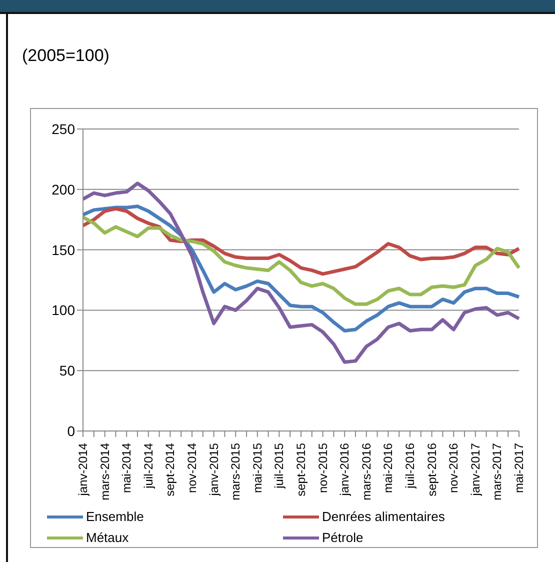 This screenshot has height=562, width=555. I want to click on x-tick-label: janv-2017, so click(475, 469).